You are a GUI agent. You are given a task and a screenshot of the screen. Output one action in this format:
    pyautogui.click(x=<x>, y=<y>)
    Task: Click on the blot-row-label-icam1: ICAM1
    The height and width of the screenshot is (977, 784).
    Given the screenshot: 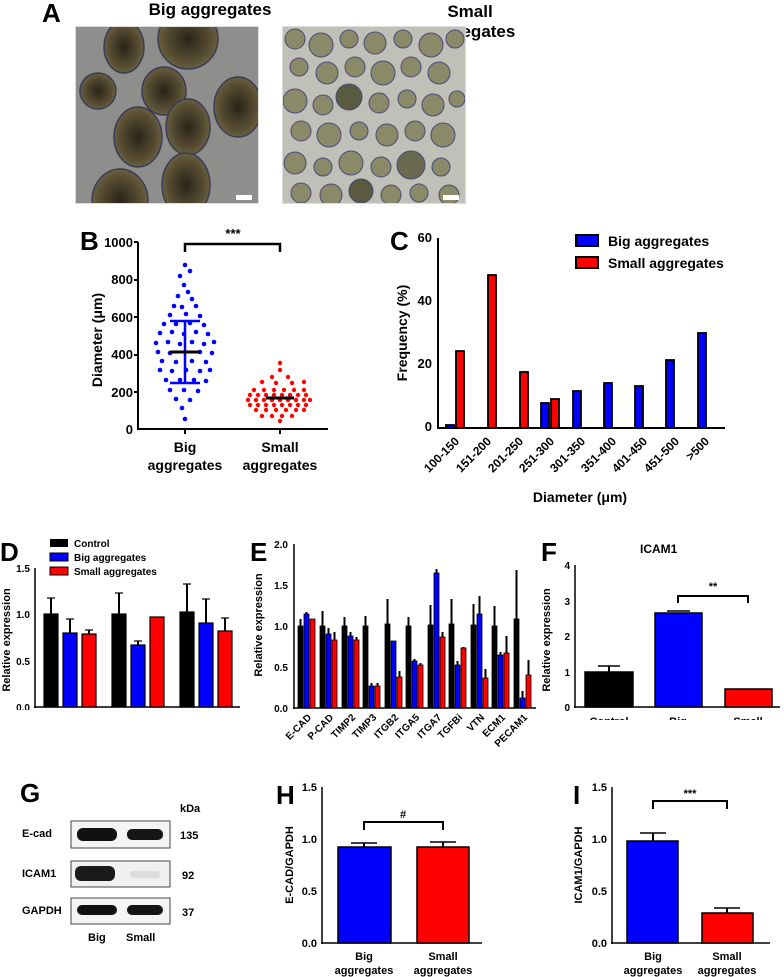 What is the action you would take?
    pyautogui.click(x=39, y=874)
    